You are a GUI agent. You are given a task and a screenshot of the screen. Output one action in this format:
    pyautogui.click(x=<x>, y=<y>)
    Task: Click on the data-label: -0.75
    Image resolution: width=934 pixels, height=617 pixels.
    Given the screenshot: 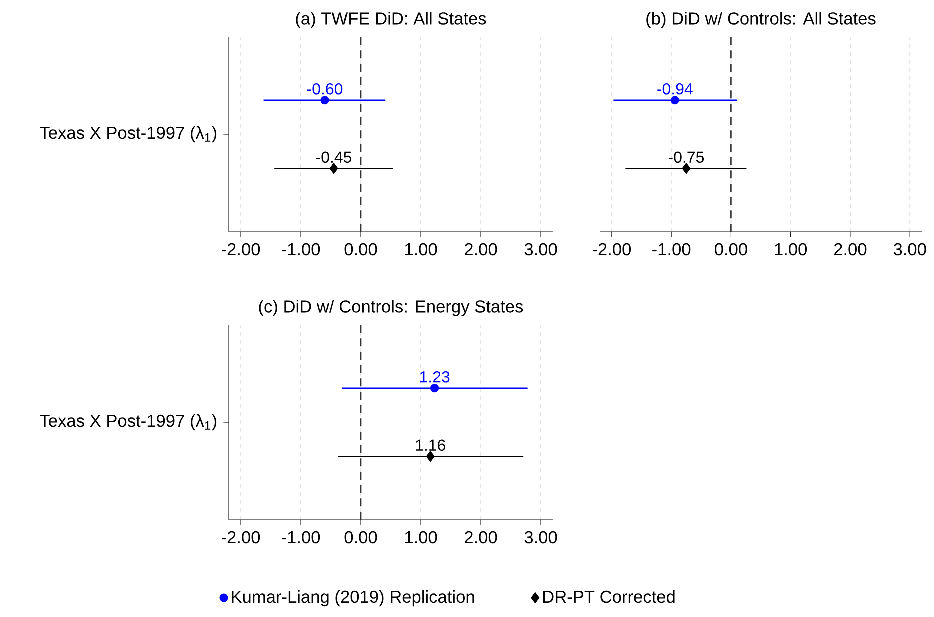 What is the action you would take?
    pyautogui.click(x=686, y=158)
    